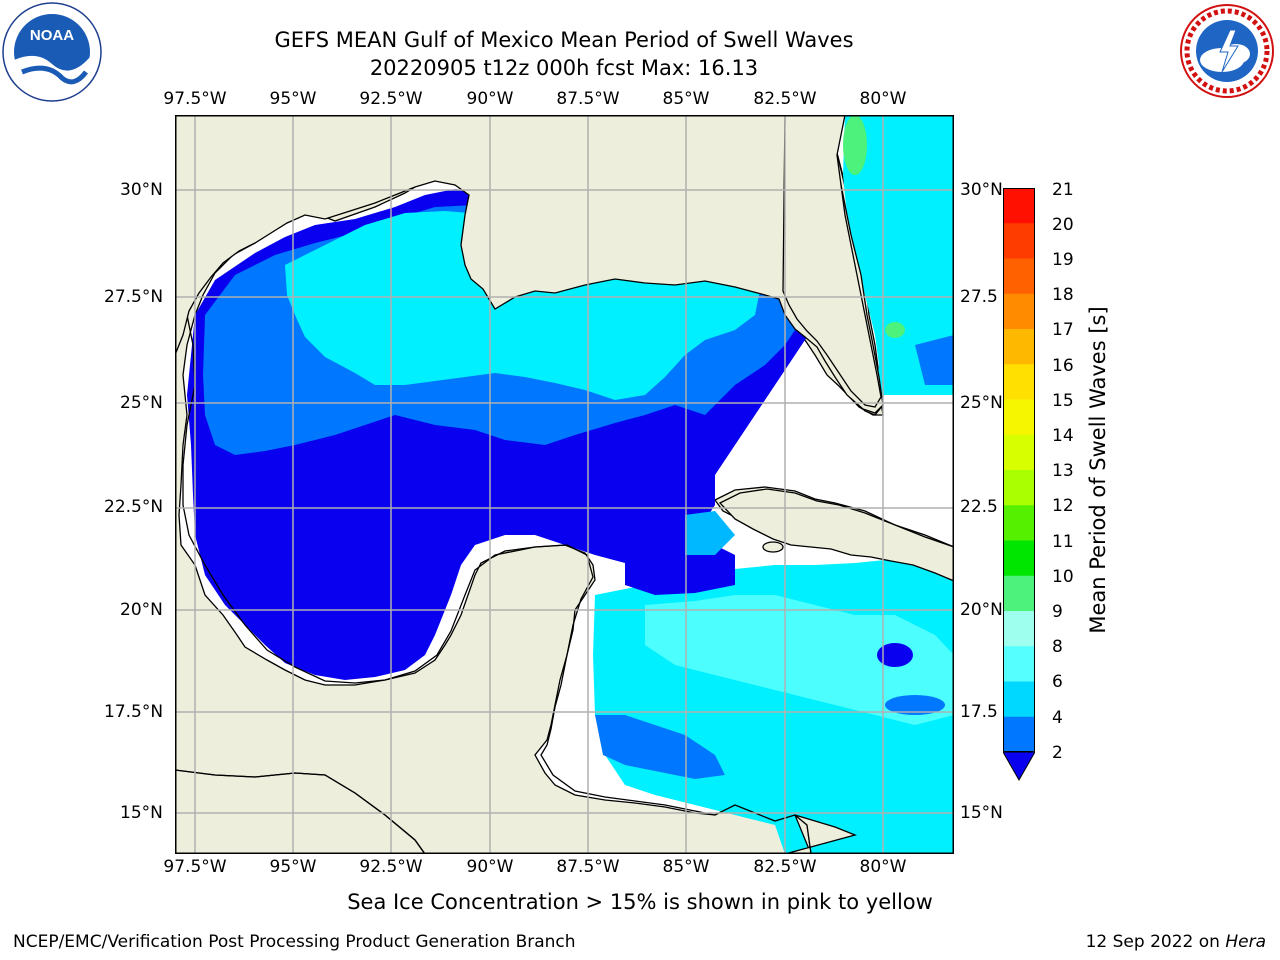 This screenshot has height=960, width=1280. I want to click on lon-label-bottom: 80°W, so click(883, 867).